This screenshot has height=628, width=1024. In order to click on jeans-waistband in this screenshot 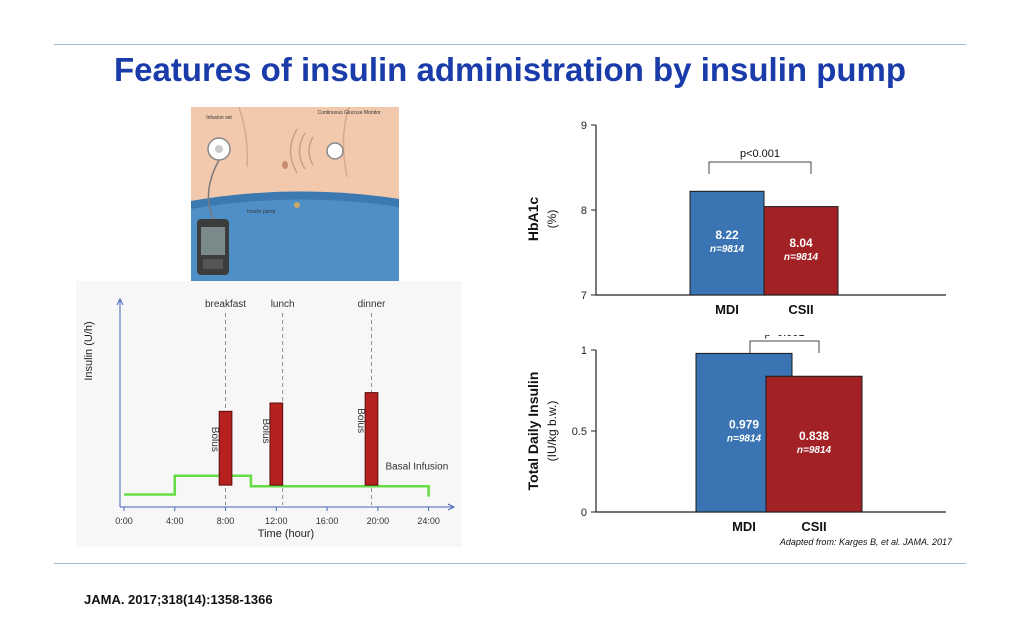, I will do `click(295, 200)`.